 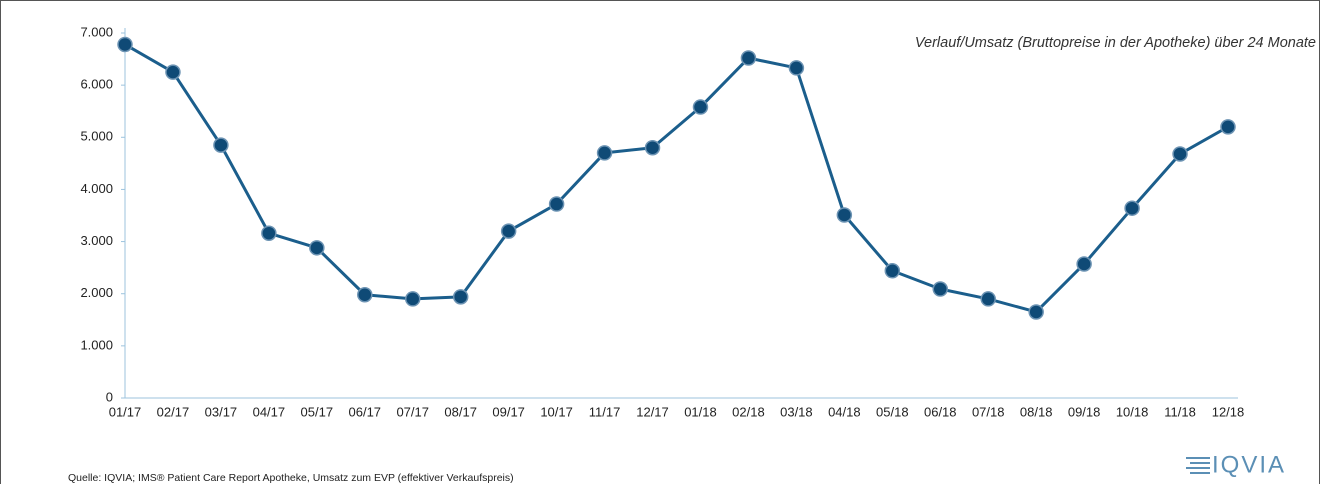 I want to click on x-tick-label: 02/18, so click(x=748, y=411).